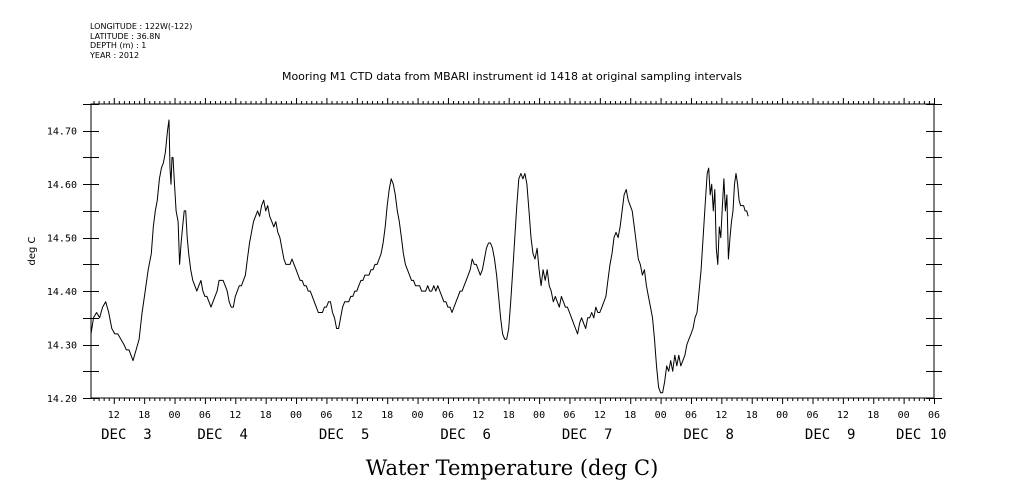 The height and width of the screenshot is (504, 1009). What do you see at coordinates (62, 346) in the screenshot?
I see `y-tick-label: 14.30` at bounding box center [62, 346].